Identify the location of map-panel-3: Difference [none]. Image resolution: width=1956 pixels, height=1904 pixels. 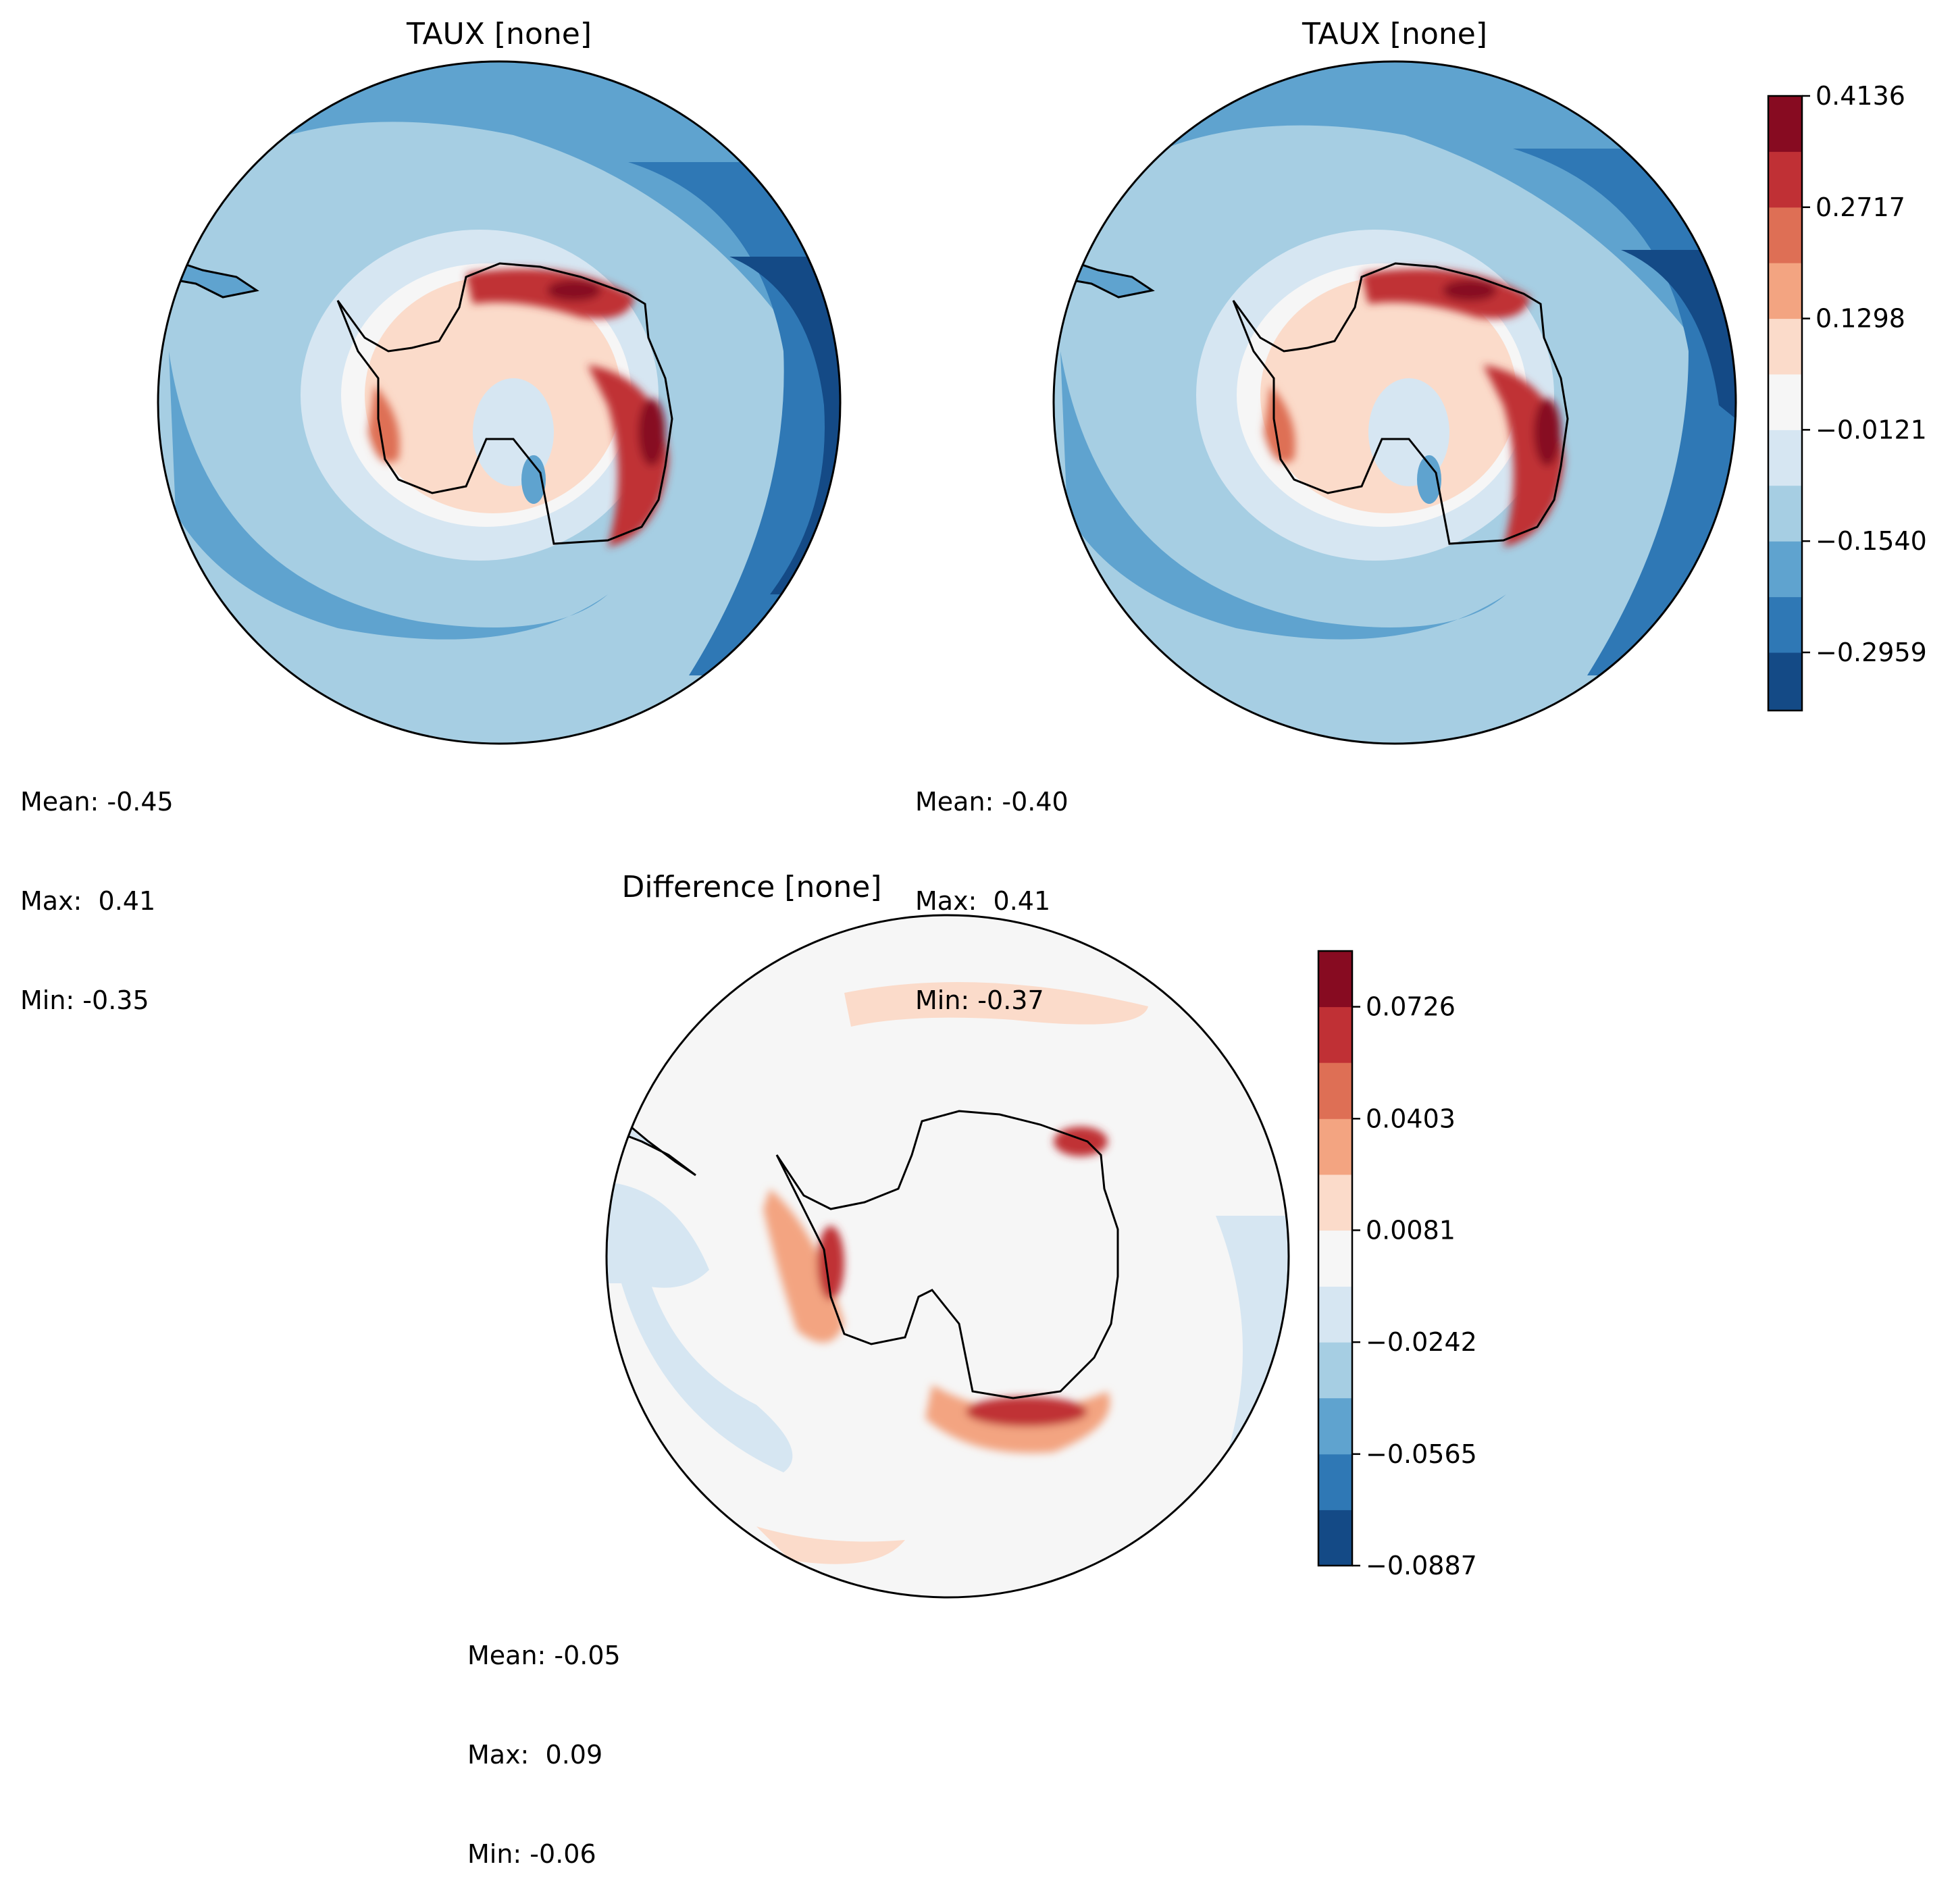
(948, 1234).